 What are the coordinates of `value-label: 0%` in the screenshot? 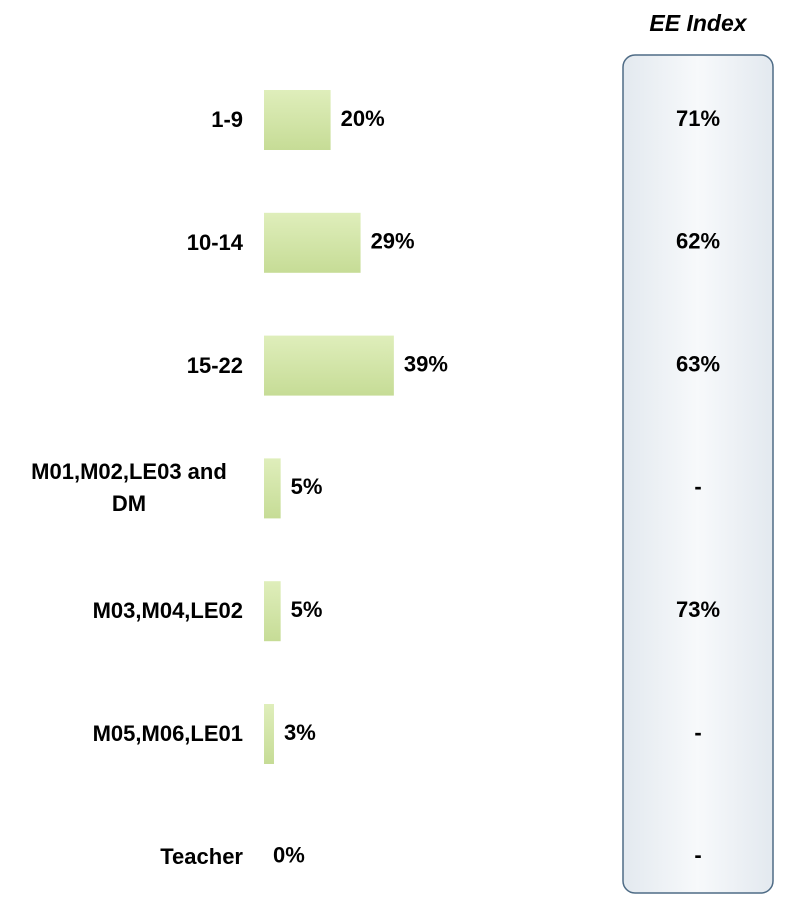 It's located at (289, 855).